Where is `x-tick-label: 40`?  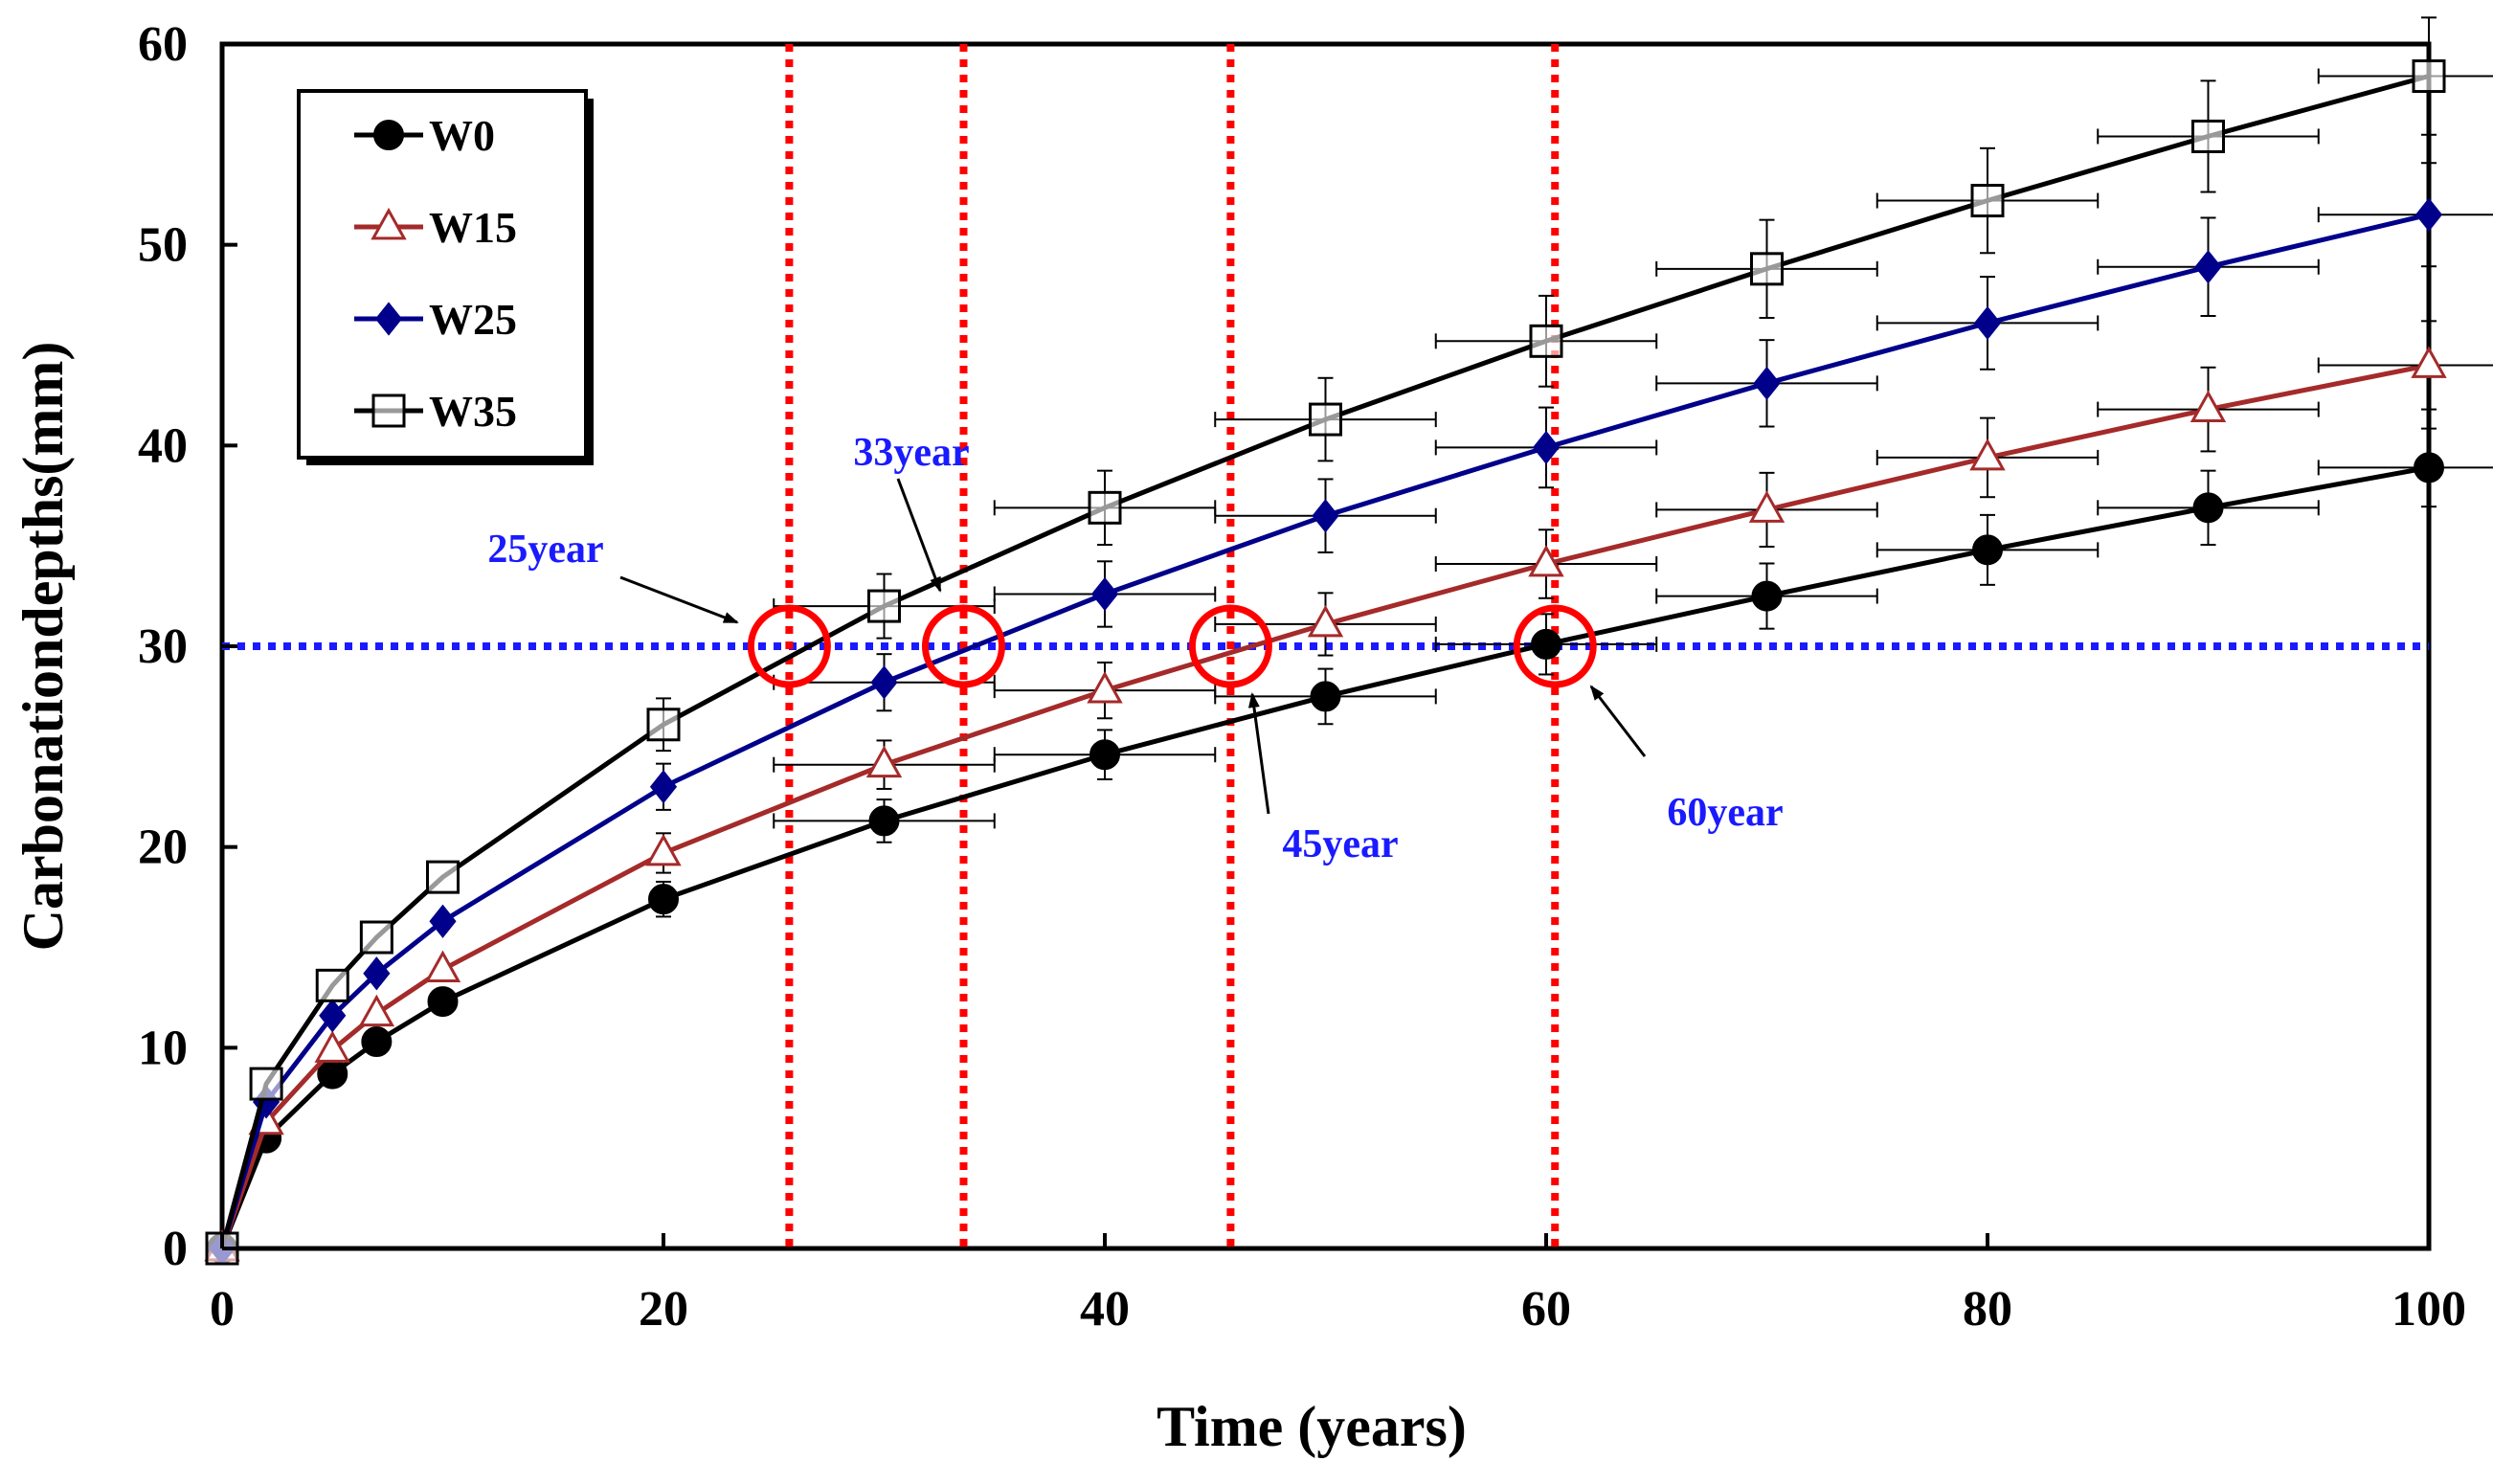
x-tick-label: 40 is located at coordinates (1105, 1309).